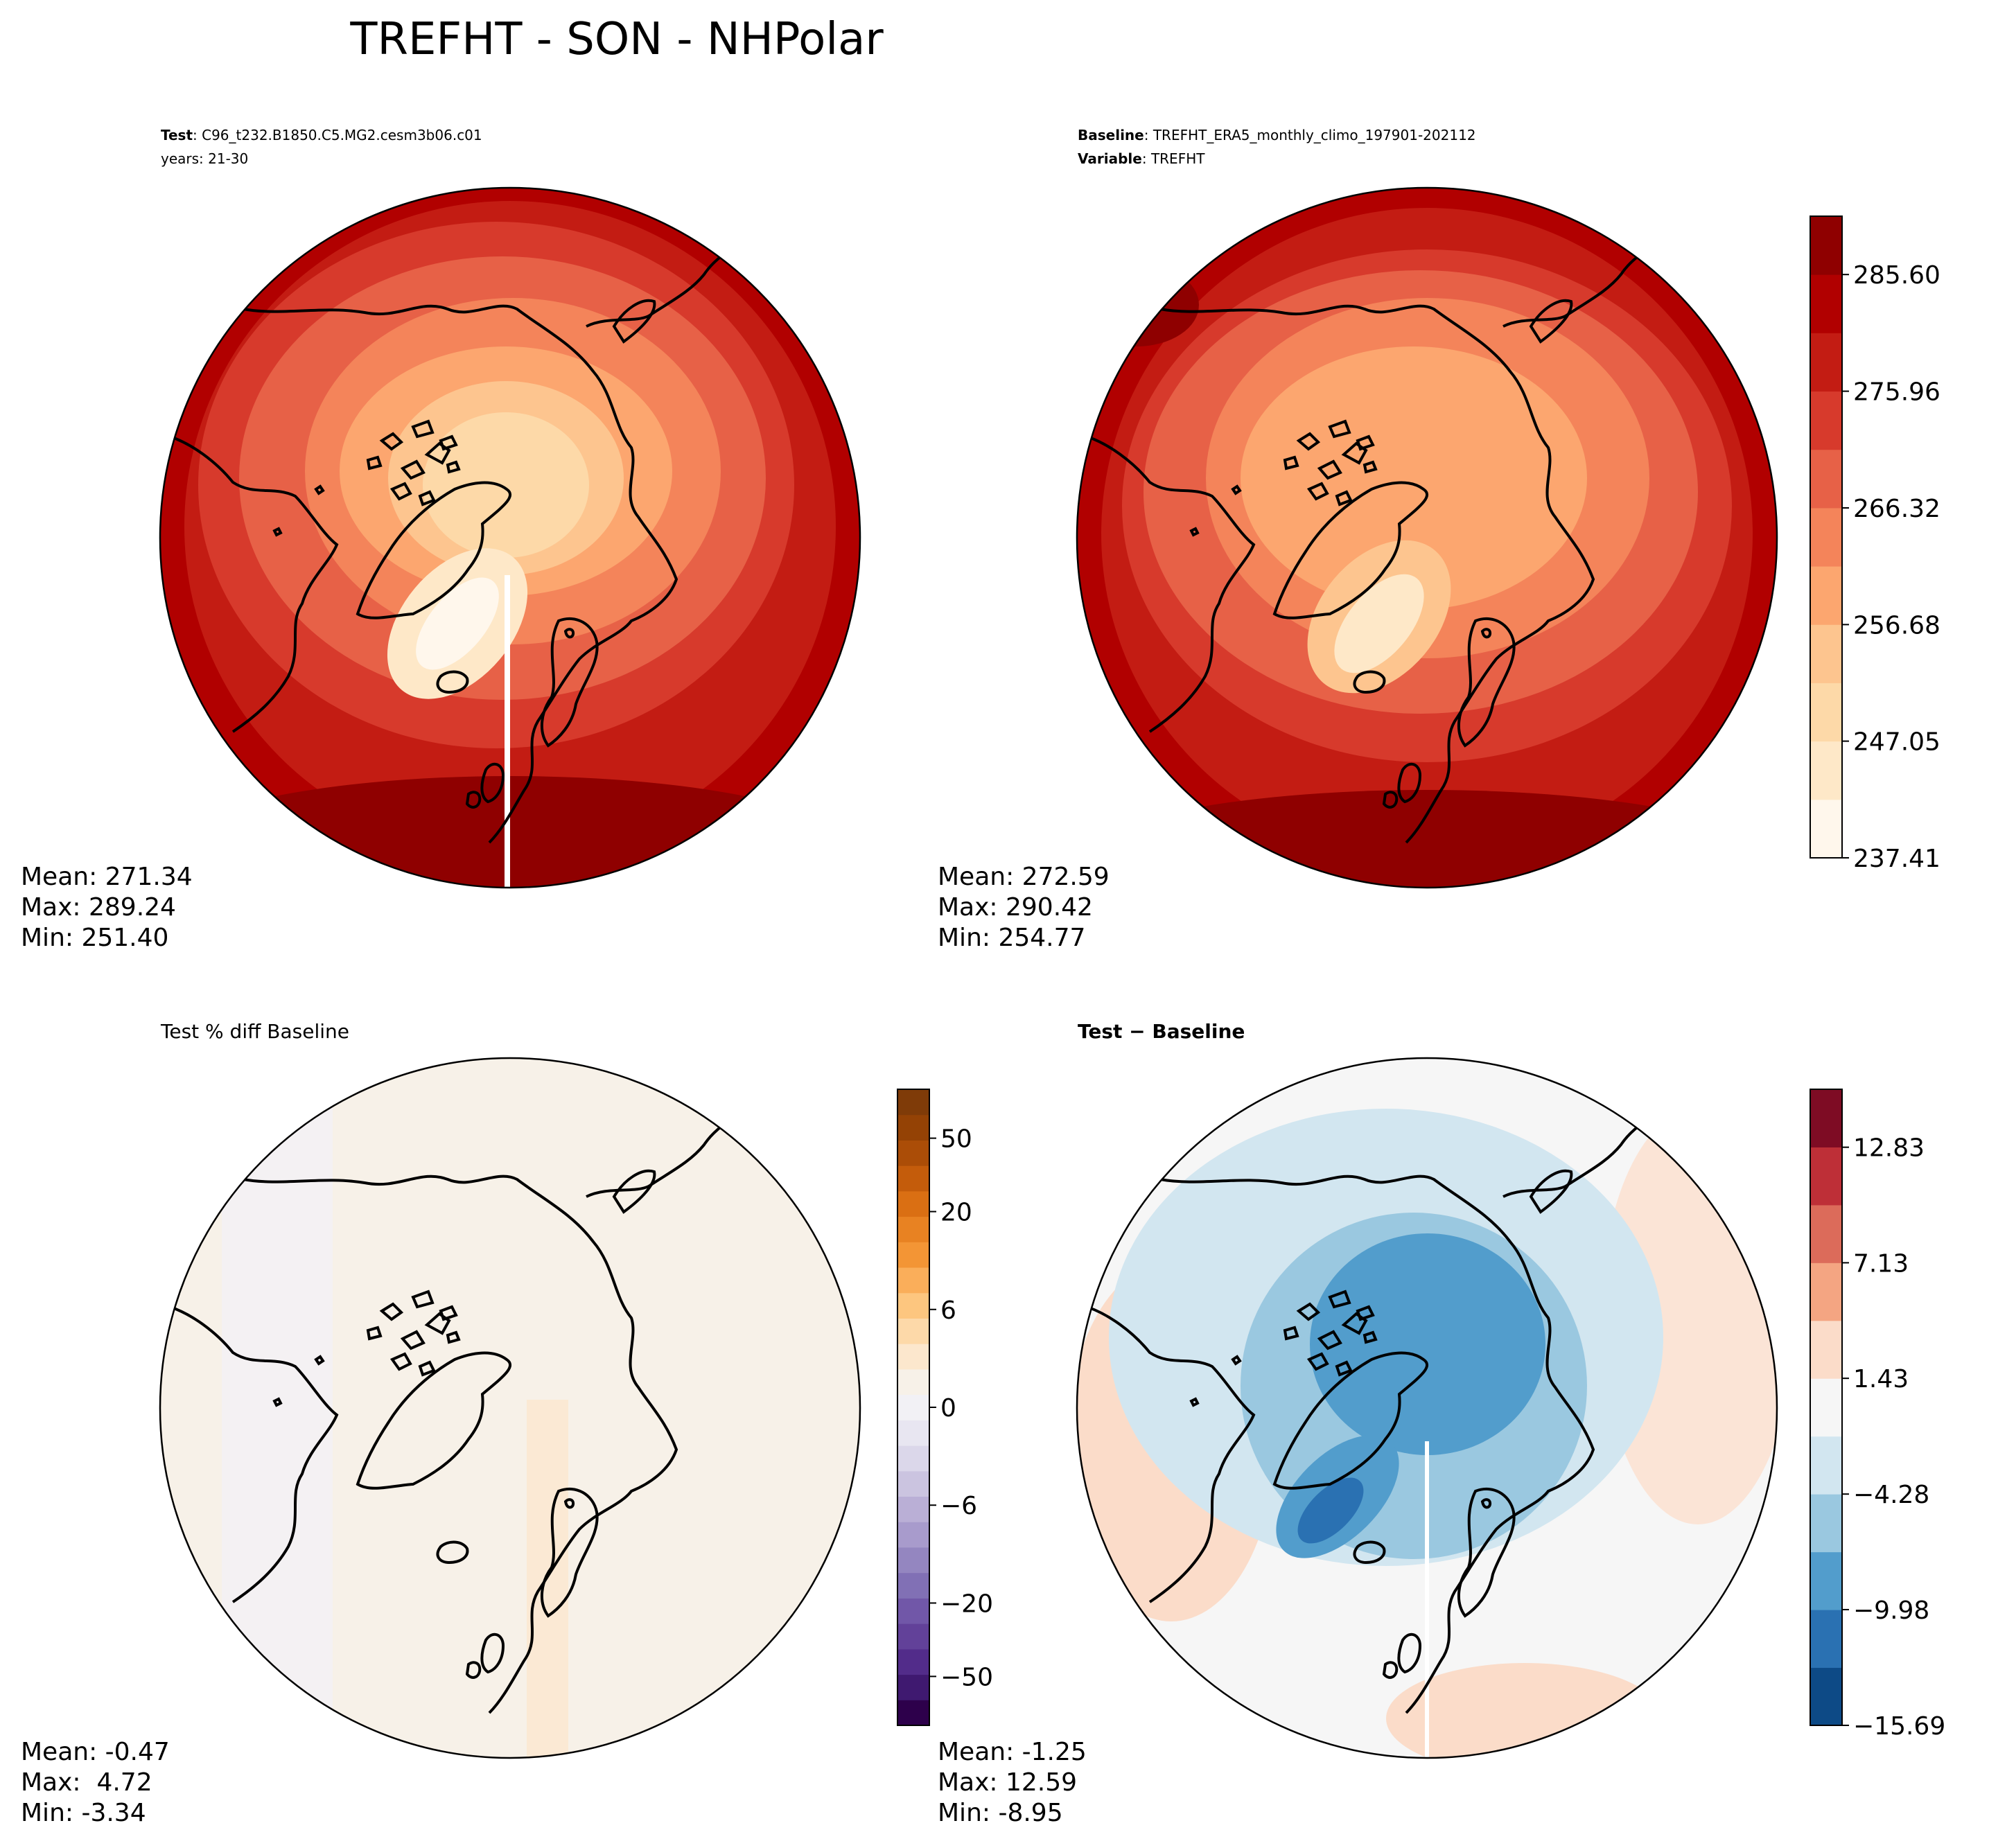  I want to click on colorbar-tick-label: 247.05, so click(1896, 742).